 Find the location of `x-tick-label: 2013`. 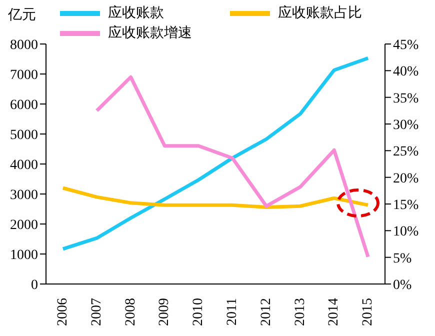

x-tick-label: 2013 is located at coordinates (300, 312).